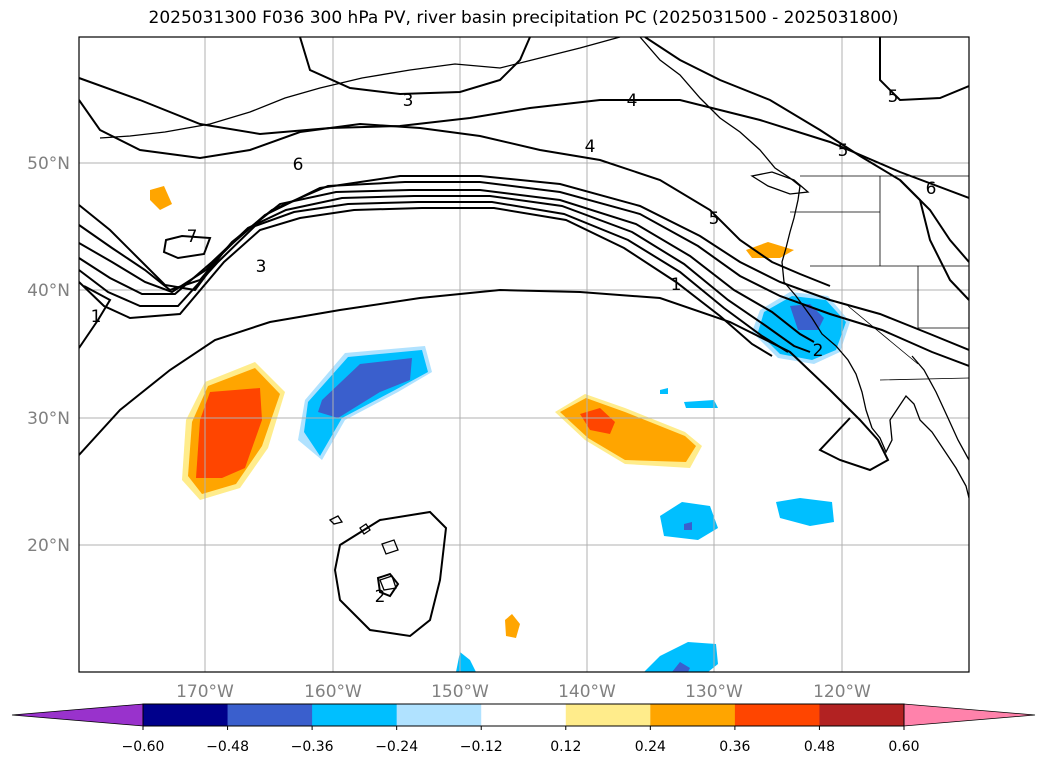 This screenshot has height=765, width=1047. I want to click on state-borders, so click(879, 278).